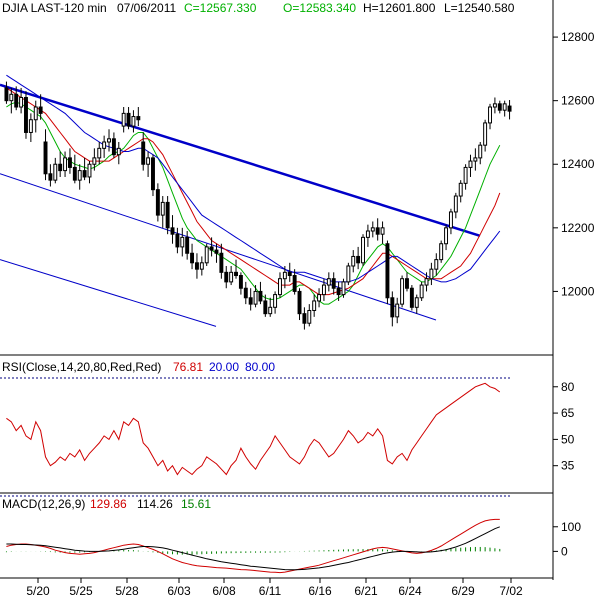 This screenshot has width=600, height=598. What do you see at coordinates (571, 527) in the screenshot?
I see `macd-tick-label: 100` at bounding box center [571, 527].